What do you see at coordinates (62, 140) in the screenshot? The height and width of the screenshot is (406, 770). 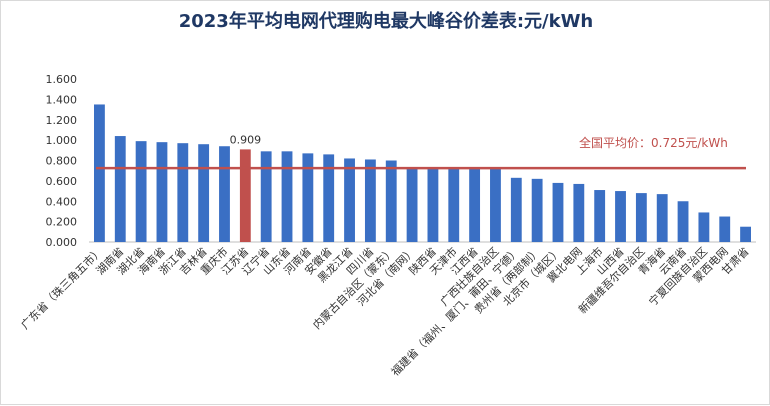 I see `y-tick-label: 1.000` at bounding box center [62, 140].